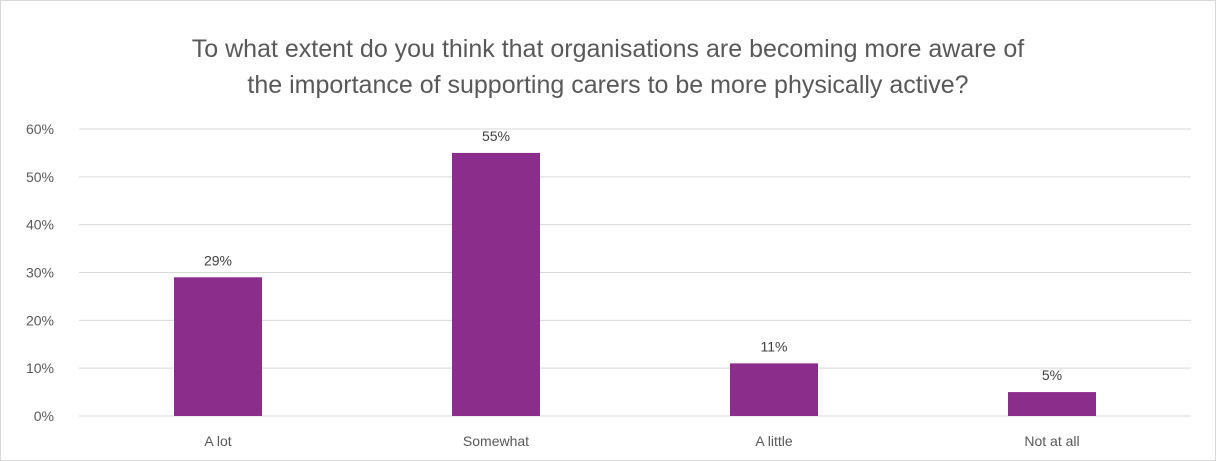  I want to click on y-tick-label: 10%, so click(40, 368).